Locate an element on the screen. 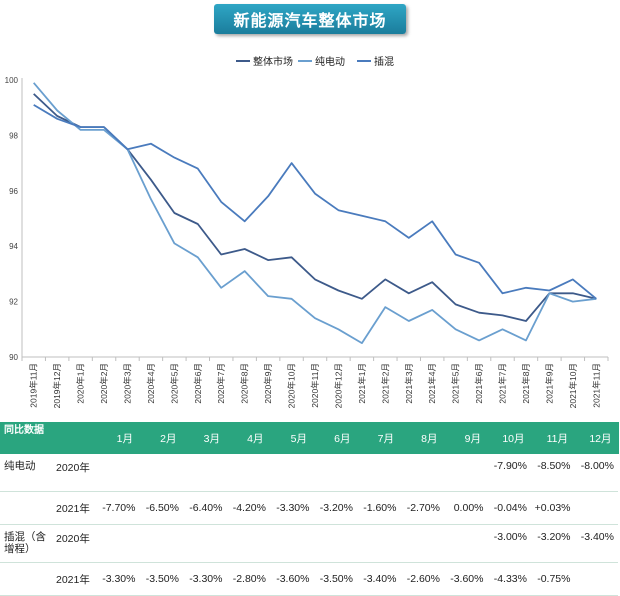  legend: 整体市场 纯电动 插混 is located at coordinates (315, 61).